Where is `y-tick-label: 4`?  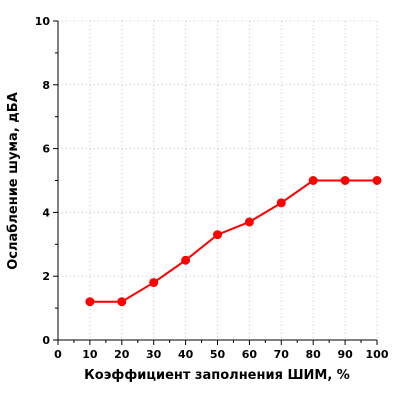
y-tick-label: 4 is located at coordinates (46, 212).